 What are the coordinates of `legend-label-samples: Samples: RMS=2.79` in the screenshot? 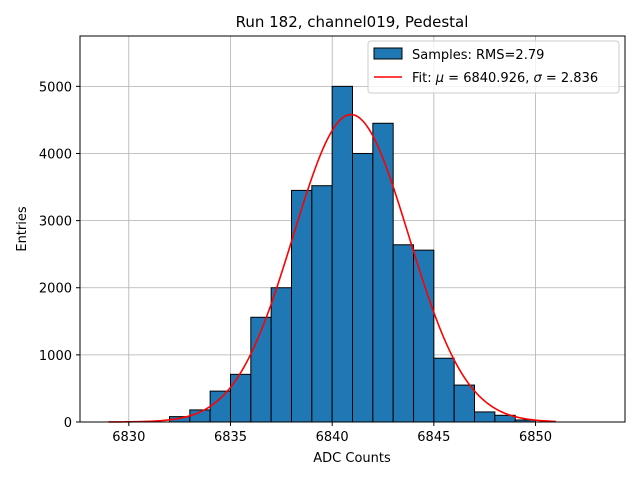 It's located at (478, 55).